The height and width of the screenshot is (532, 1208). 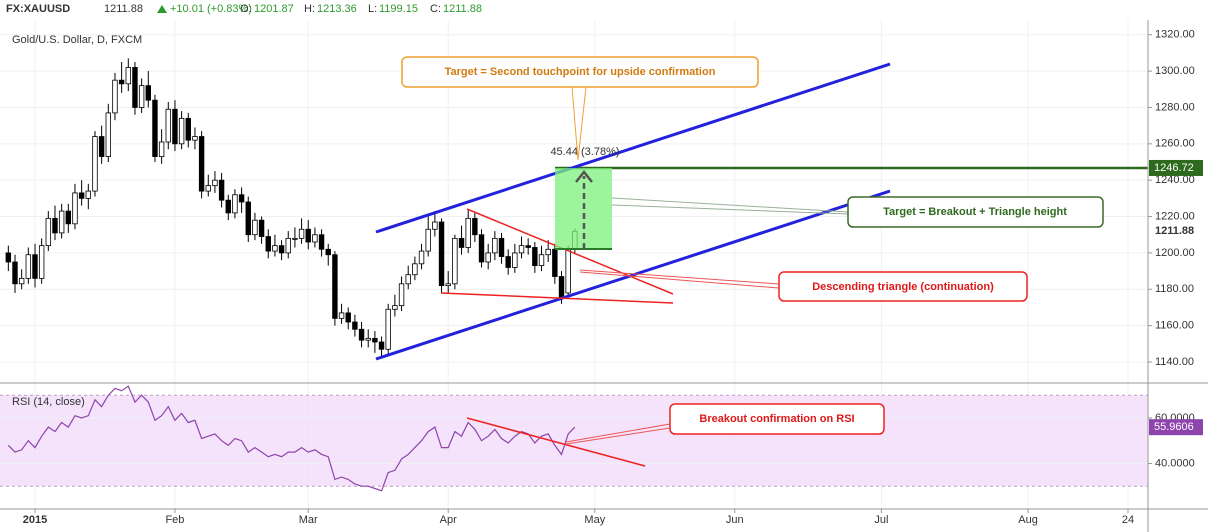 I want to click on x-tick-label: Aug, so click(x=1028, y=520).